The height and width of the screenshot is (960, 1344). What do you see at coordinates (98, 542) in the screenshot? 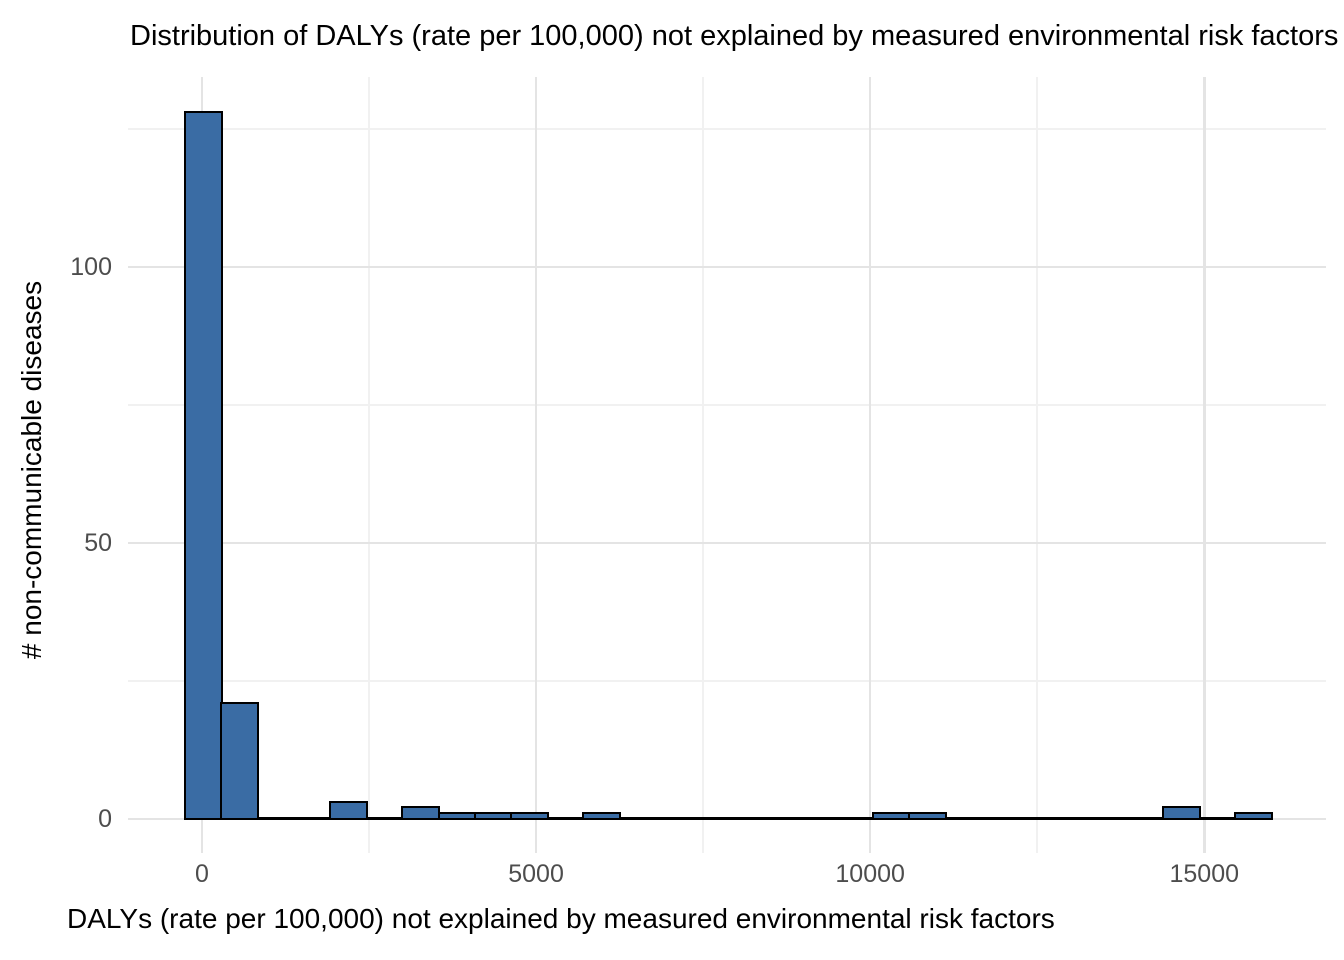
I see `y-tick-label: 50` at bounding box center [98, 542].